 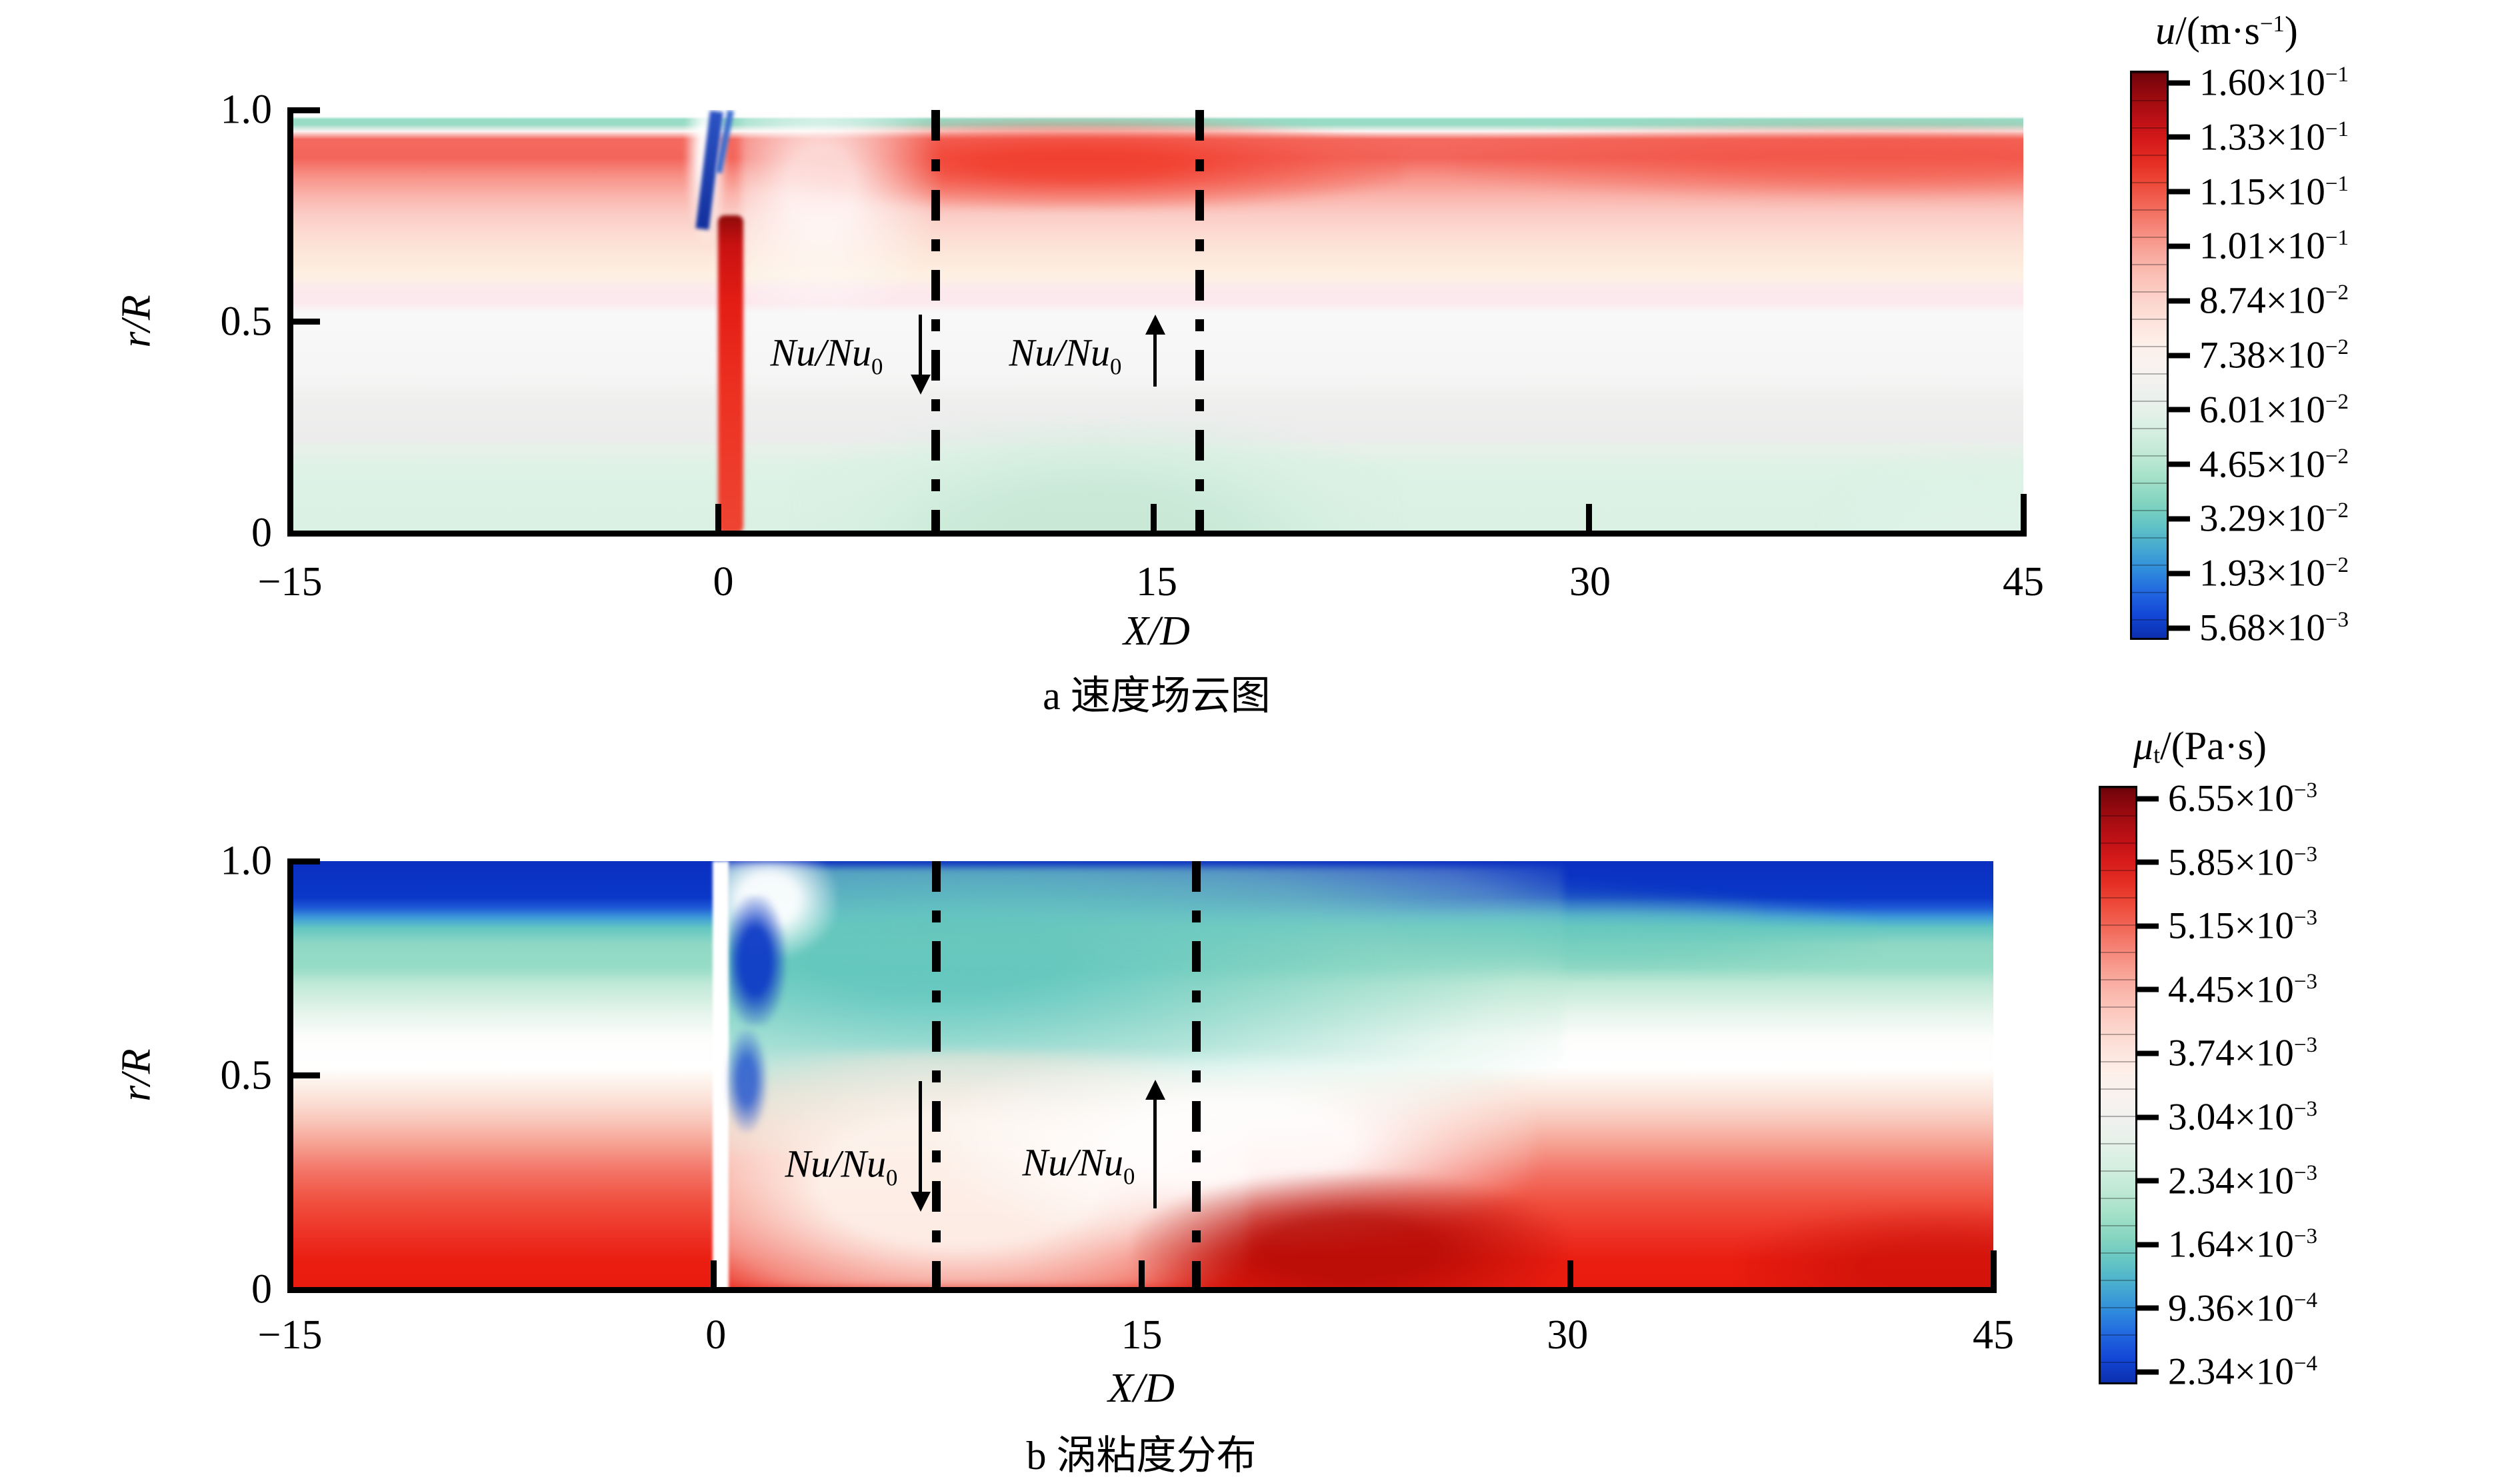 I want to click on colorbar-value: 3.29×10⁻², so click(x=2274, y=519).